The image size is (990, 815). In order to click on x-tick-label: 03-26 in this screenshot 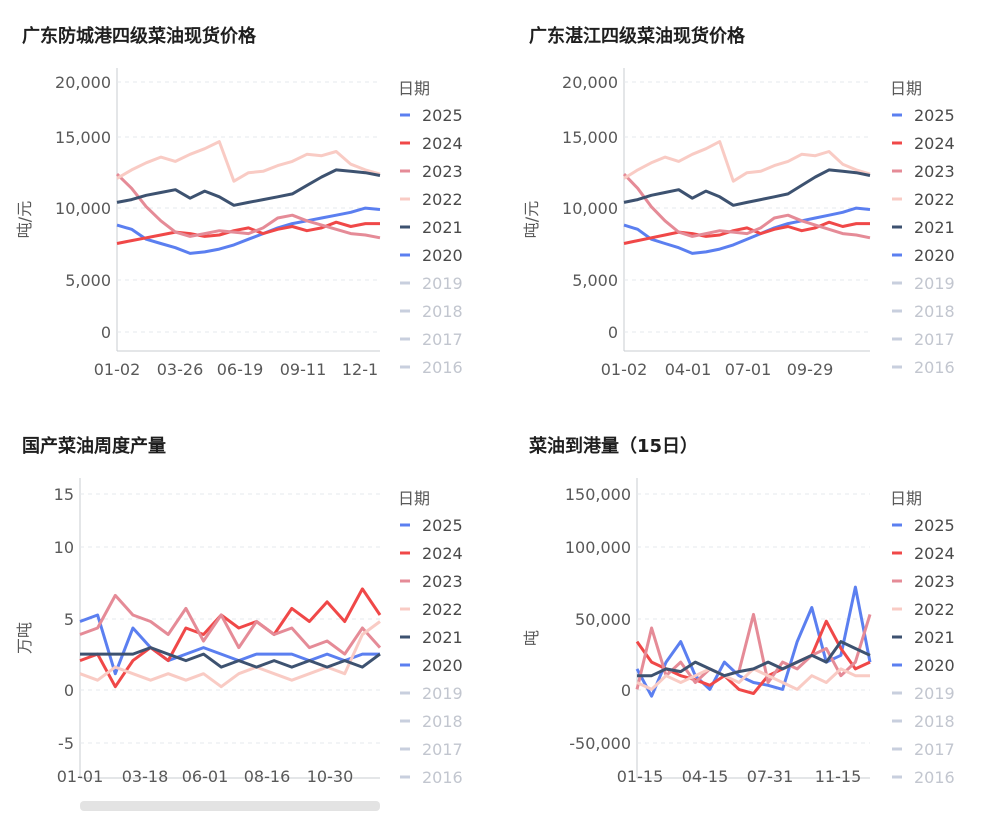, I will do `click(180, 369)`.